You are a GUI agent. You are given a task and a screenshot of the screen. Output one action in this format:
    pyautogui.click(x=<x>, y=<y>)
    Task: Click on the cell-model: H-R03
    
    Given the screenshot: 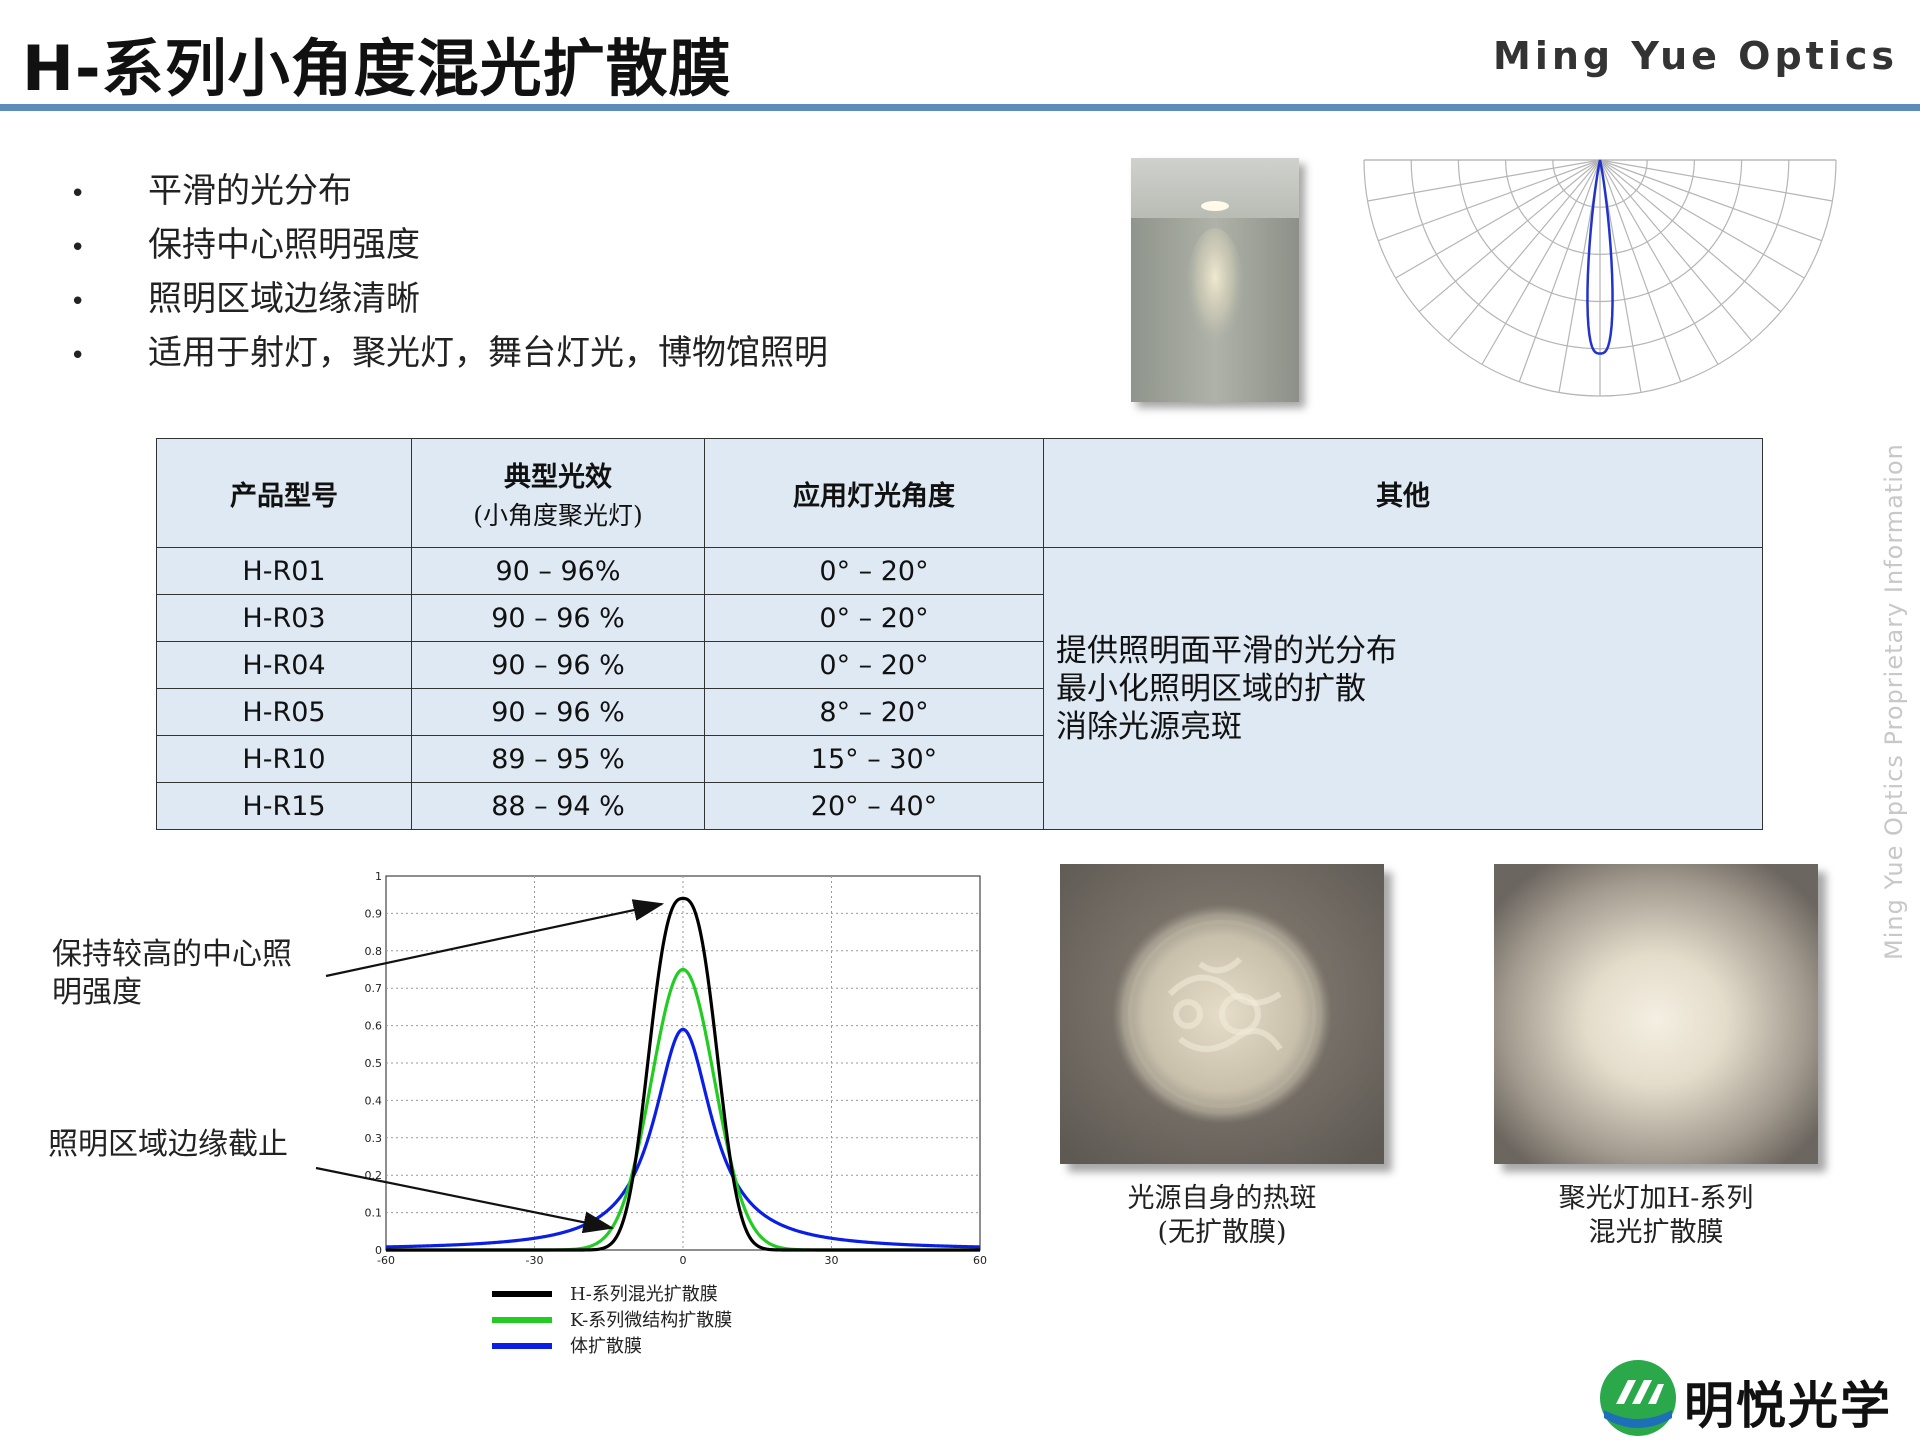 What is the action you would take?
    pyautogui.click(x=284, y=618)
    